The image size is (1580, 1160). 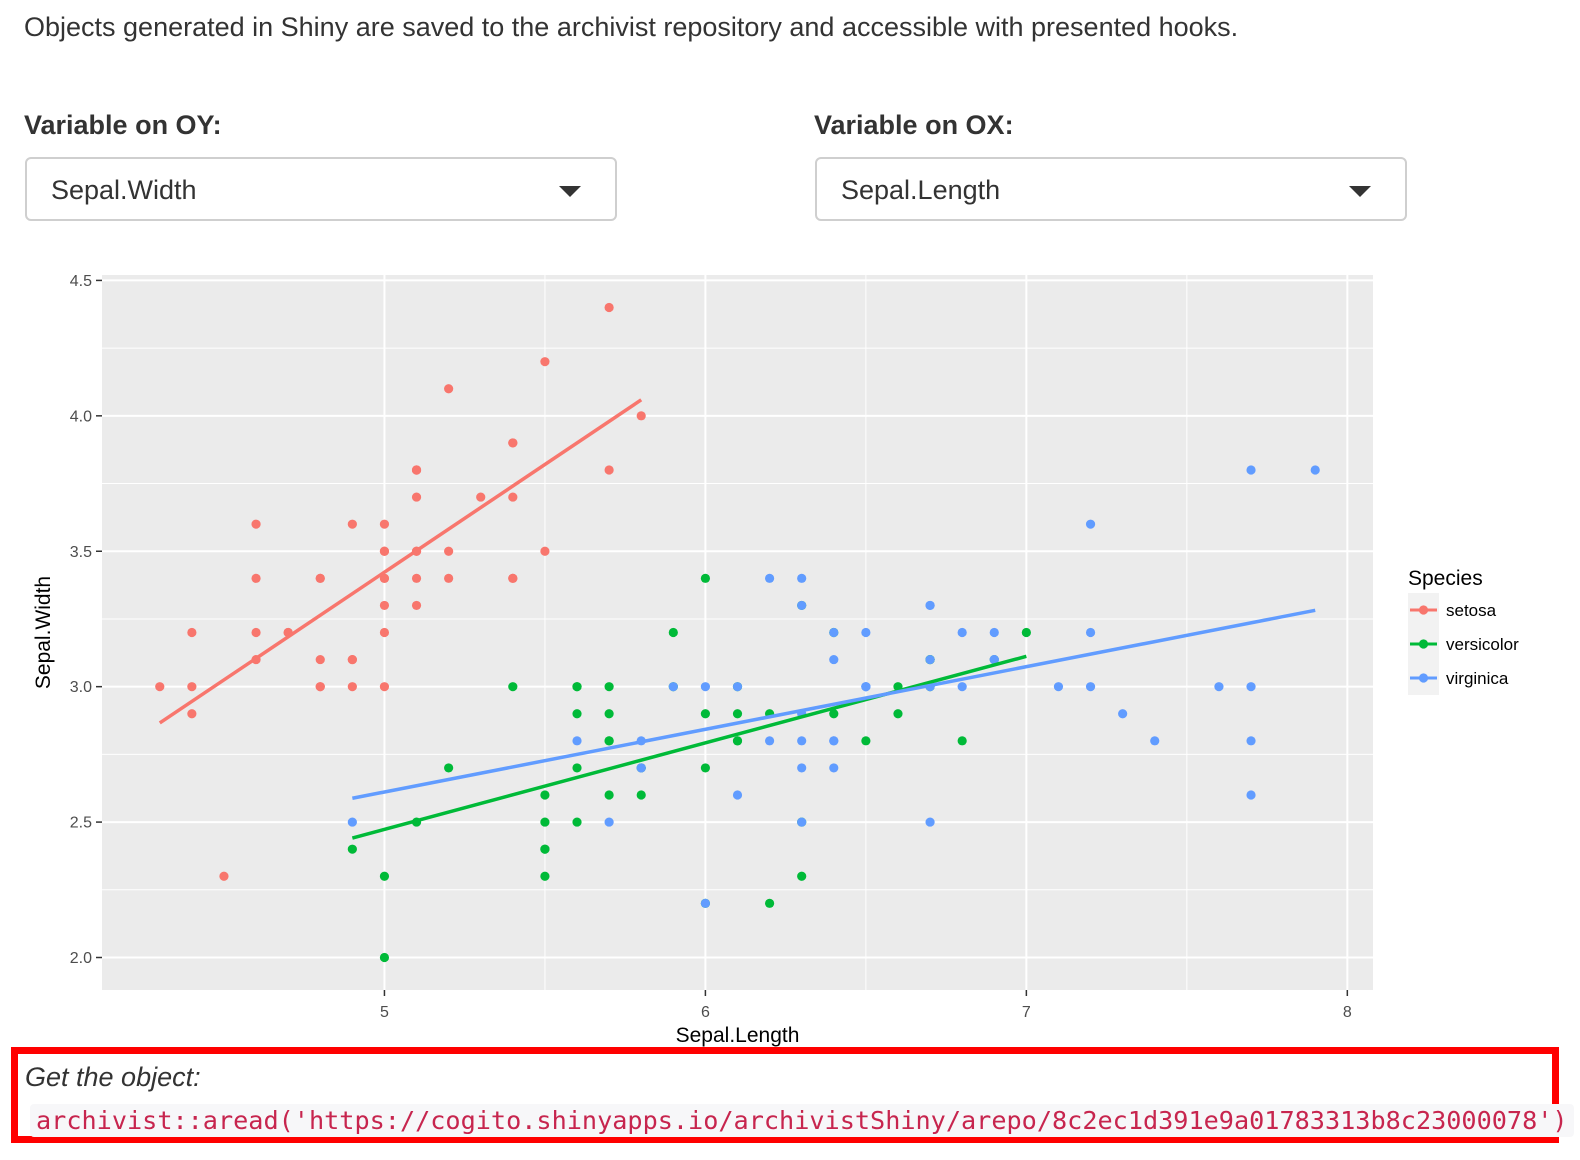 What do you see at coordinates (81, 281) in the screenshot?
I see `y-tick-label: 4.5` at bounding box center [81, 281].